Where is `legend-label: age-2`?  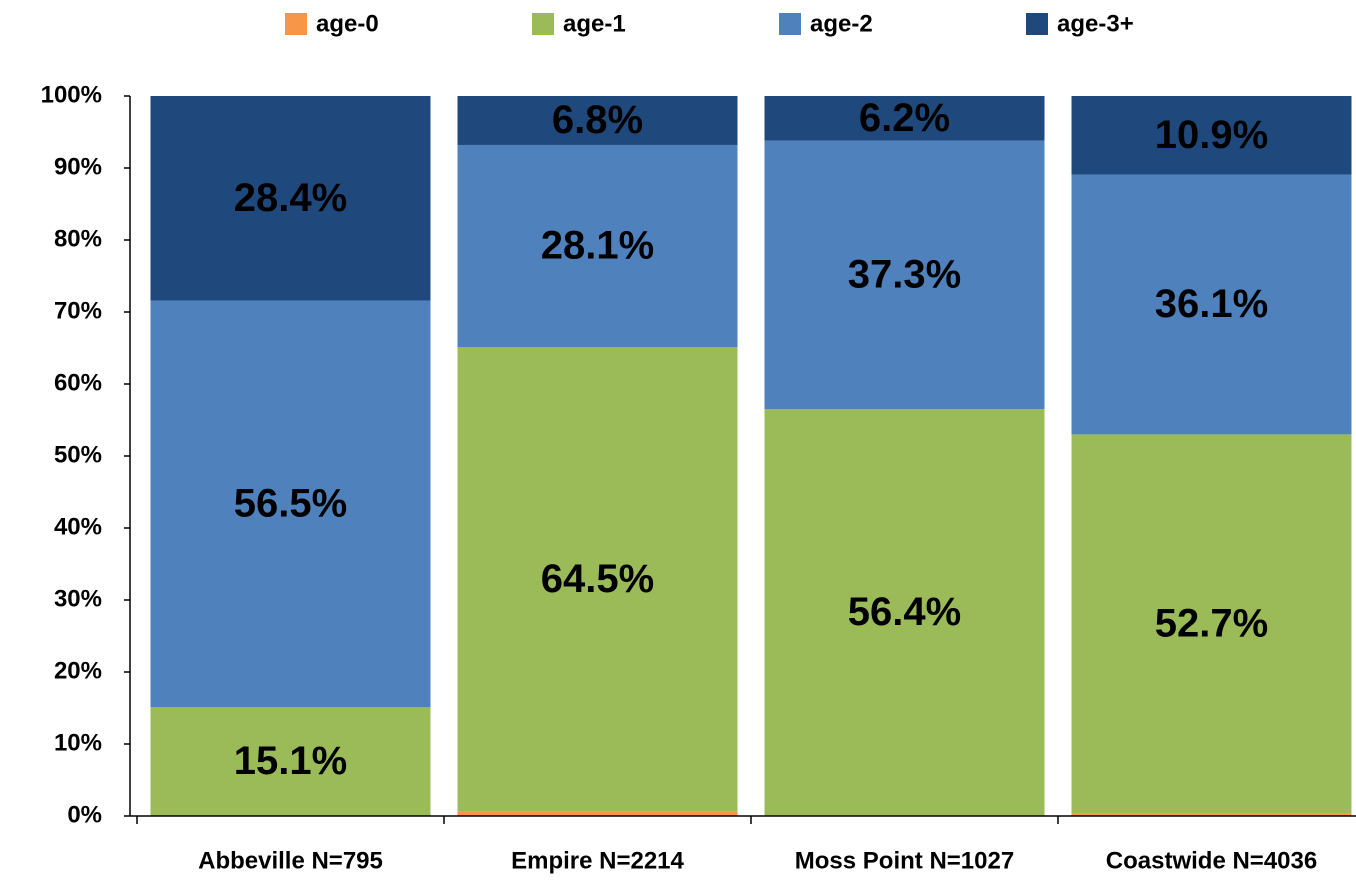 legend-label: age-2 is located at coordinates (841, 23).